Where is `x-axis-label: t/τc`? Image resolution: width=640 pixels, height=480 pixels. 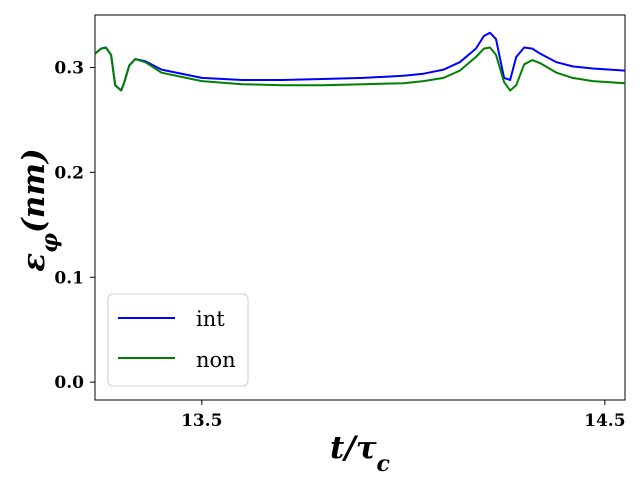
x-axis-label: t/τc is located at coordinates (360, 453).